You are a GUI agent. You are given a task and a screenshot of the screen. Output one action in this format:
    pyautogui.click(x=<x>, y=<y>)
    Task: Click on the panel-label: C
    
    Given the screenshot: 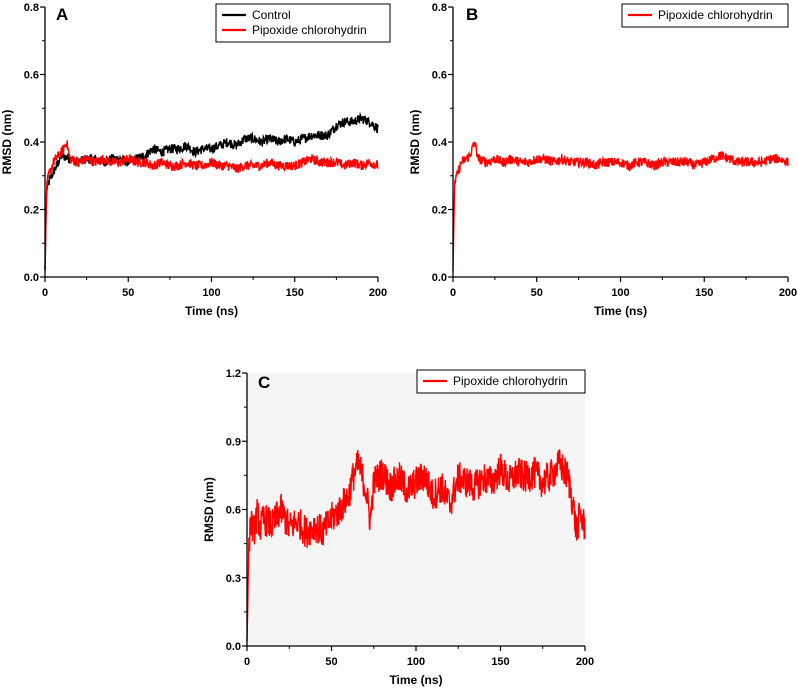 What is the action you would take?
    pyautogui.click(x=264, y=382)
    